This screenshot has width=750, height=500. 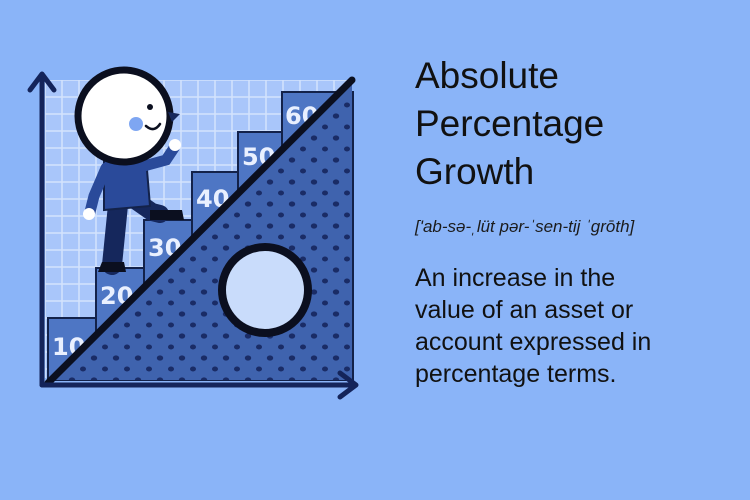 What do you see at coordinates (129, 170) in the screenshot?
I see `person-climbing-icon` at bounding box center [129, 170].